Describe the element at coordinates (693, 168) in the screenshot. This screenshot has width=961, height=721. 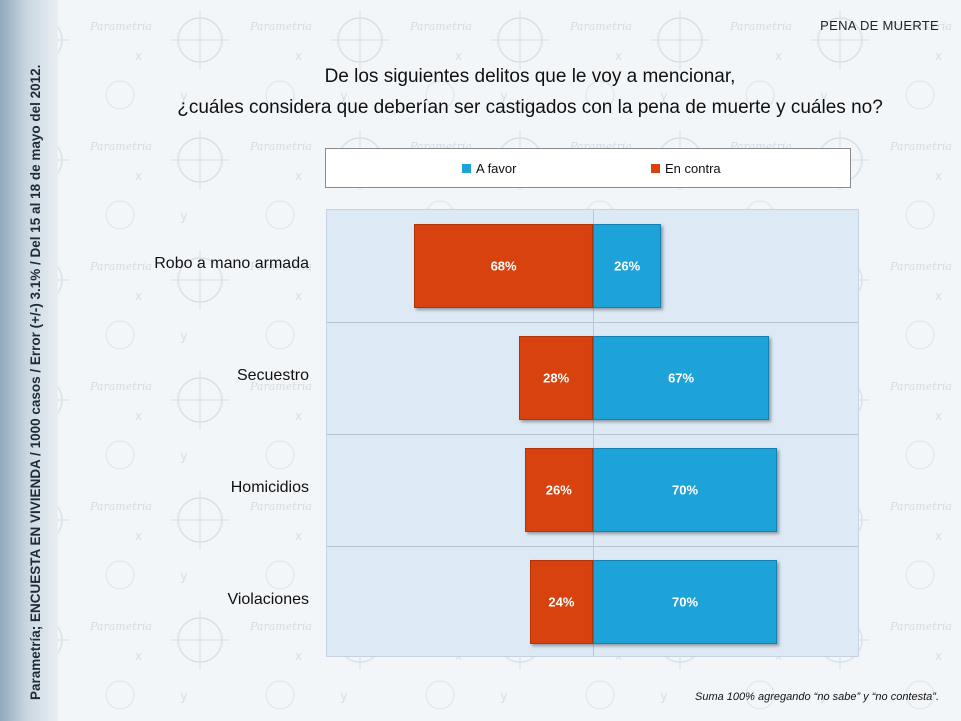
I see `legend-label-contra: En contra` at that location.